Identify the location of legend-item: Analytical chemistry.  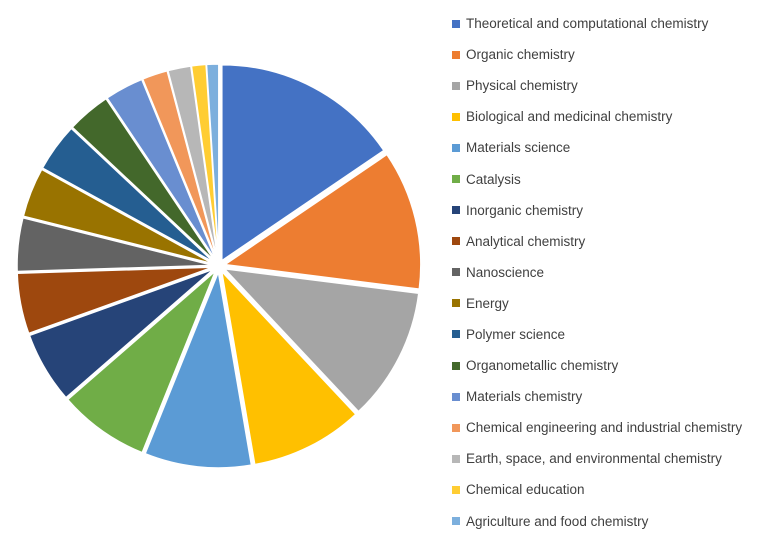
(608, 241).